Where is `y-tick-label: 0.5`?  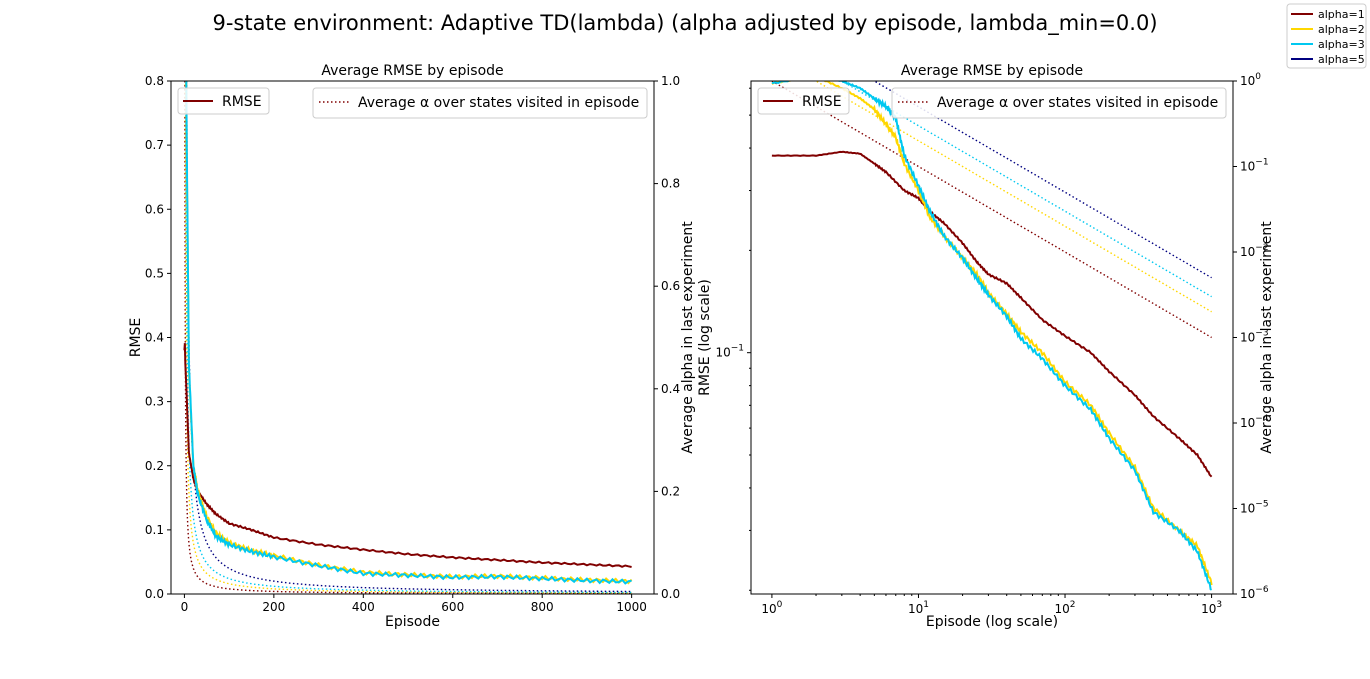 y-tick-label: 0.5 is located at coordinates (154, 273).